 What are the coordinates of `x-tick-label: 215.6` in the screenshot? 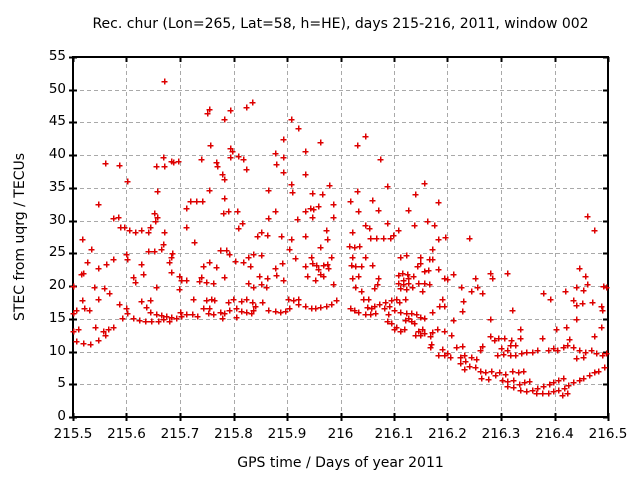 It's located at (126, 434).